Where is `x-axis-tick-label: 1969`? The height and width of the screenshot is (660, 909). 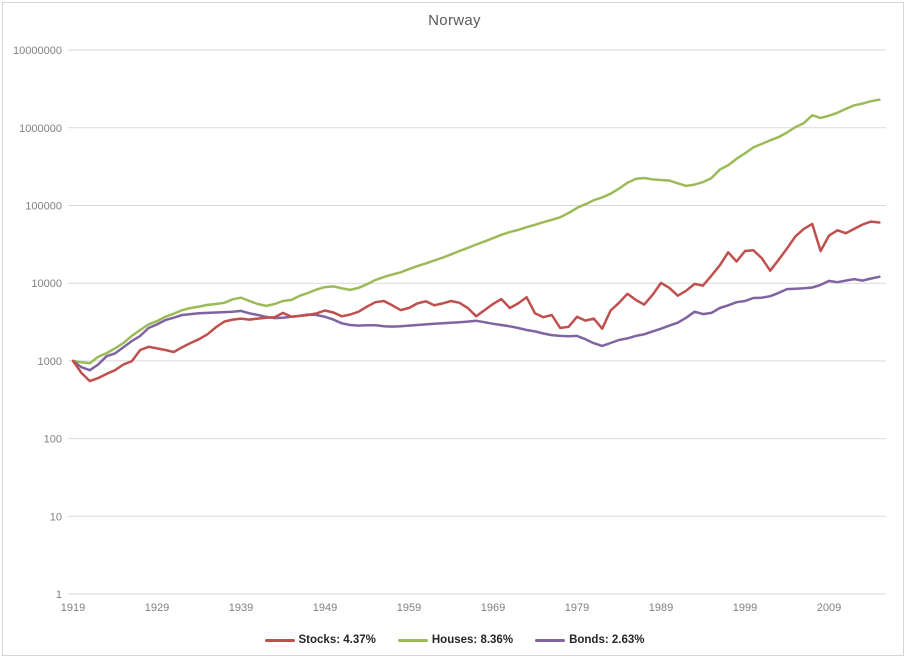 x-axis-tick-label: 1969 is located at coordinates (493, 608).